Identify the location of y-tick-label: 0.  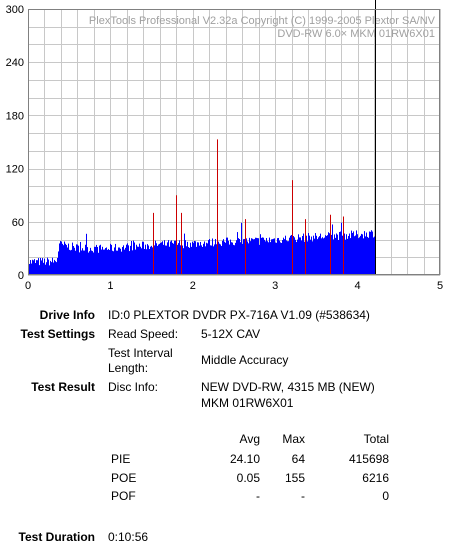
(21, 276).